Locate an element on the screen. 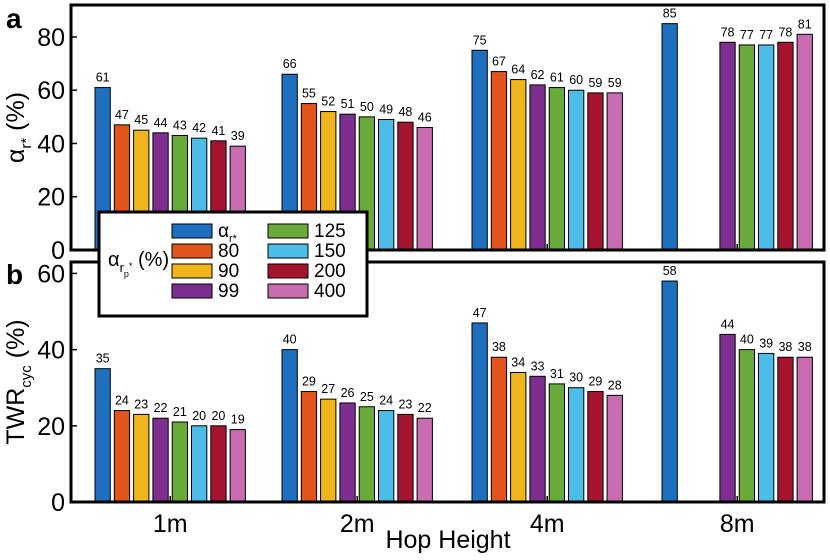  data-label: 78 is located at coordinates (785, 32).